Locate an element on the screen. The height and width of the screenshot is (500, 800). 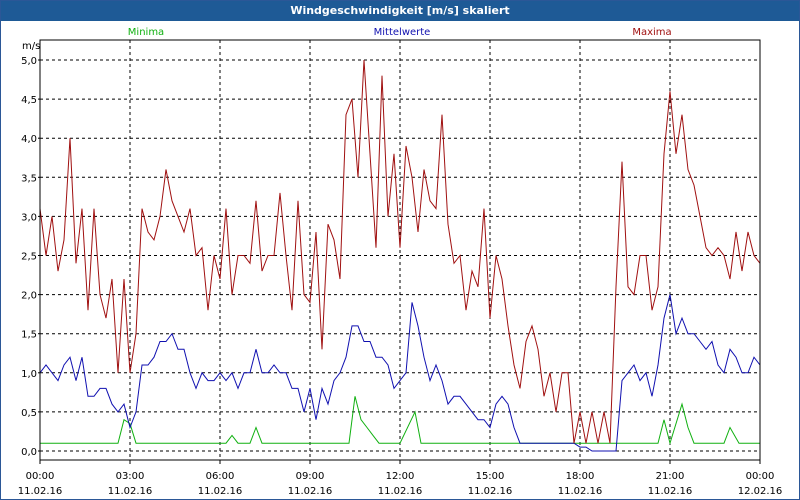
x-tick-time: 18:00 is located at coordinates (580, 476).